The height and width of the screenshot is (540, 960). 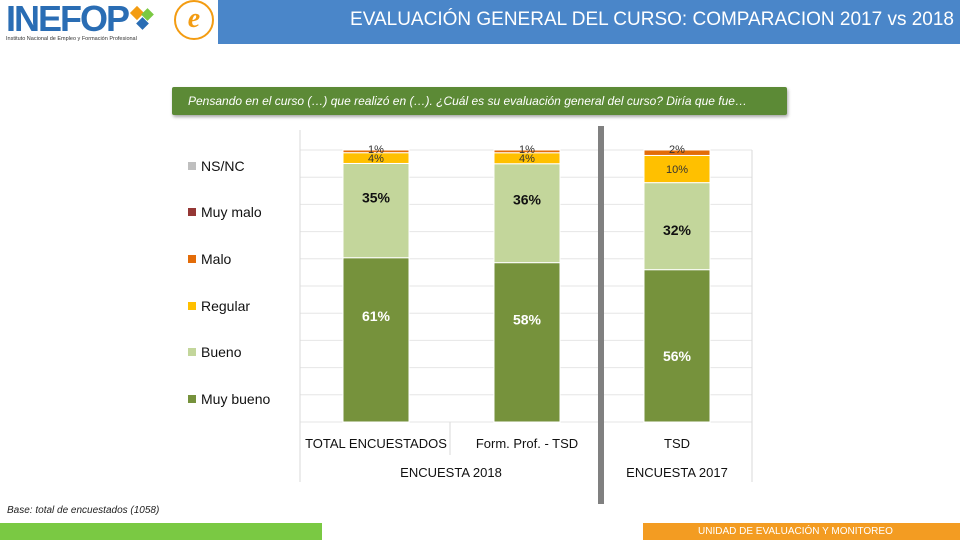 I want to click on legend-label: Regular, so click(x=226, y=306).